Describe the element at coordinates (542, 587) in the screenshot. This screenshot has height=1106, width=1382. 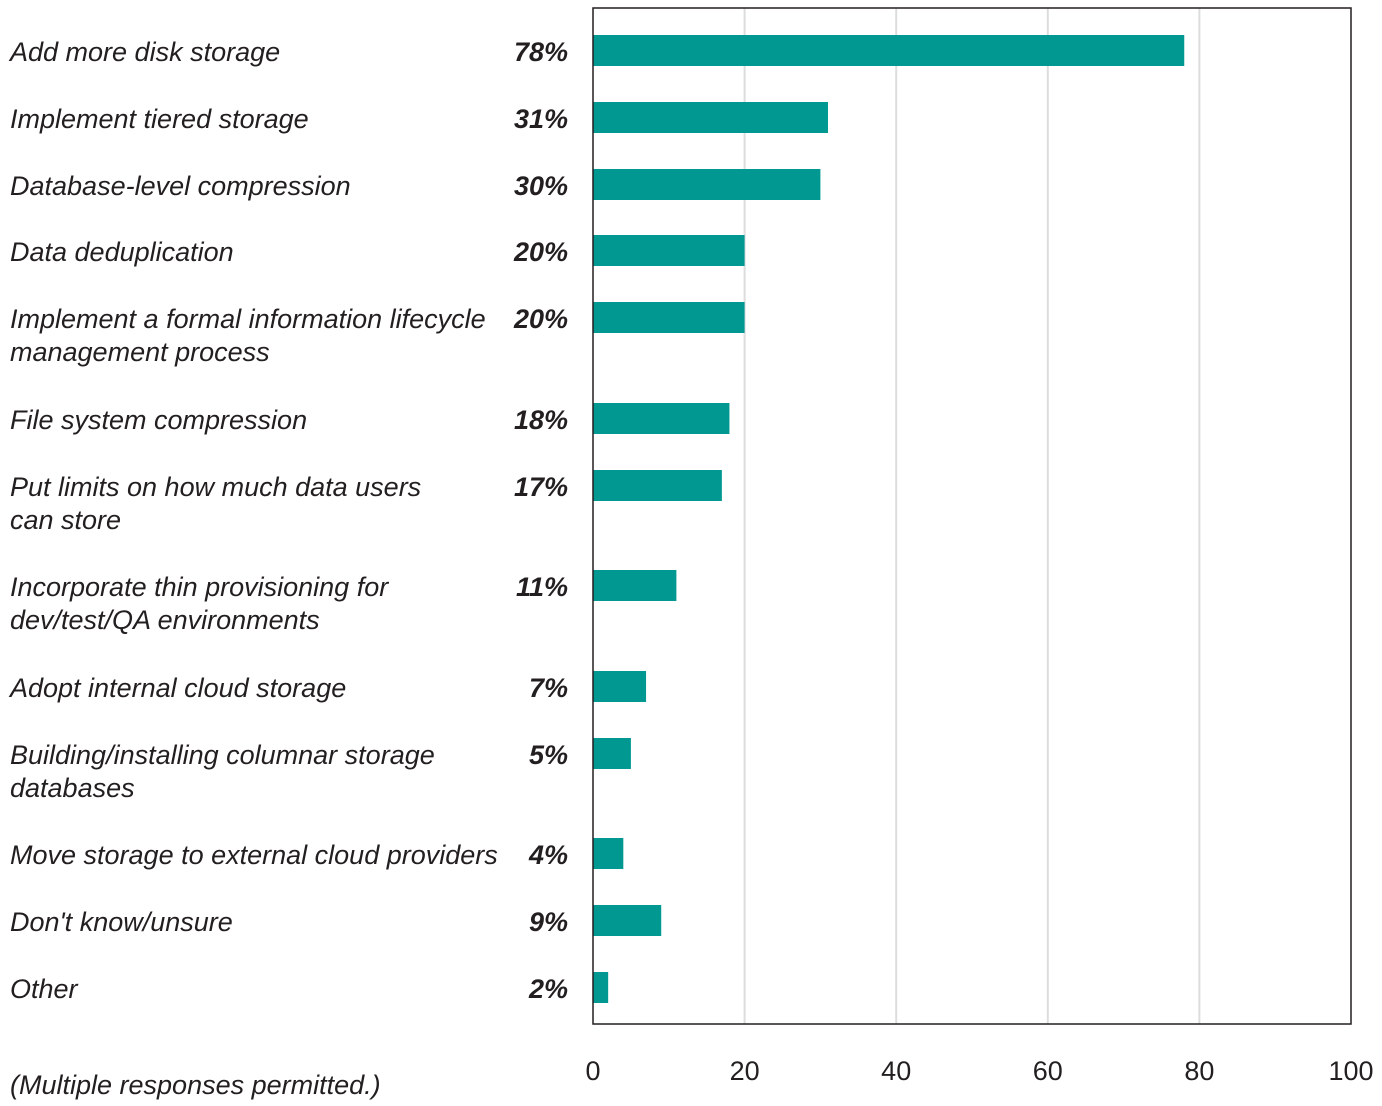
I see `value-label: 11%` at that location.